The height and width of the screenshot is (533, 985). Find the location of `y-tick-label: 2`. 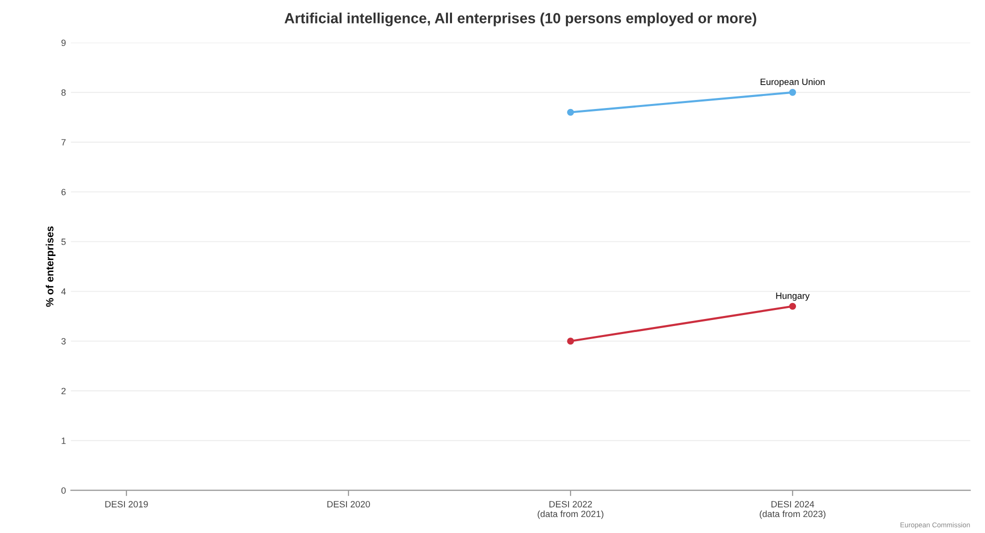

y-tick-label: 2 is located at coordinates (63, 391).